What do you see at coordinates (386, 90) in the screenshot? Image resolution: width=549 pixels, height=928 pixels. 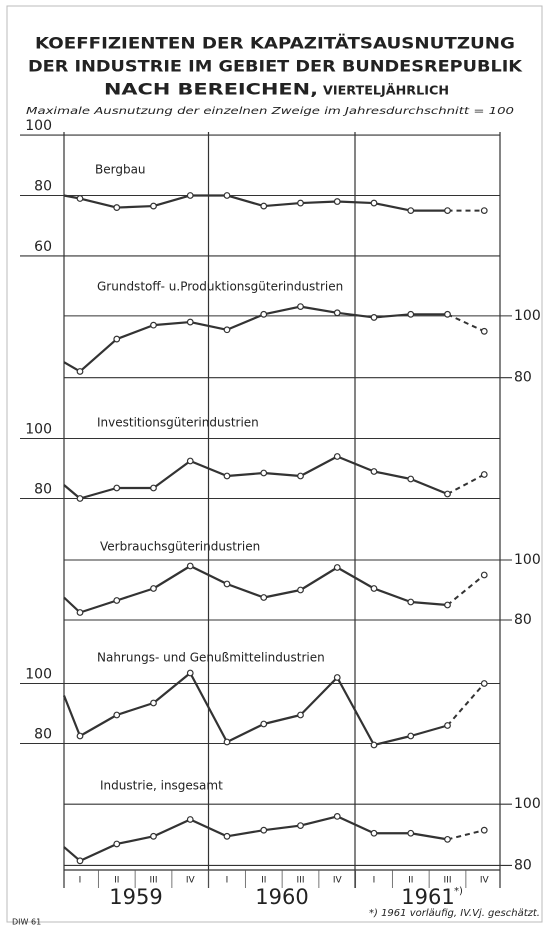 I see `title-suffix: VIERTELJÄHRLICH` at bounding box center [386, 90].